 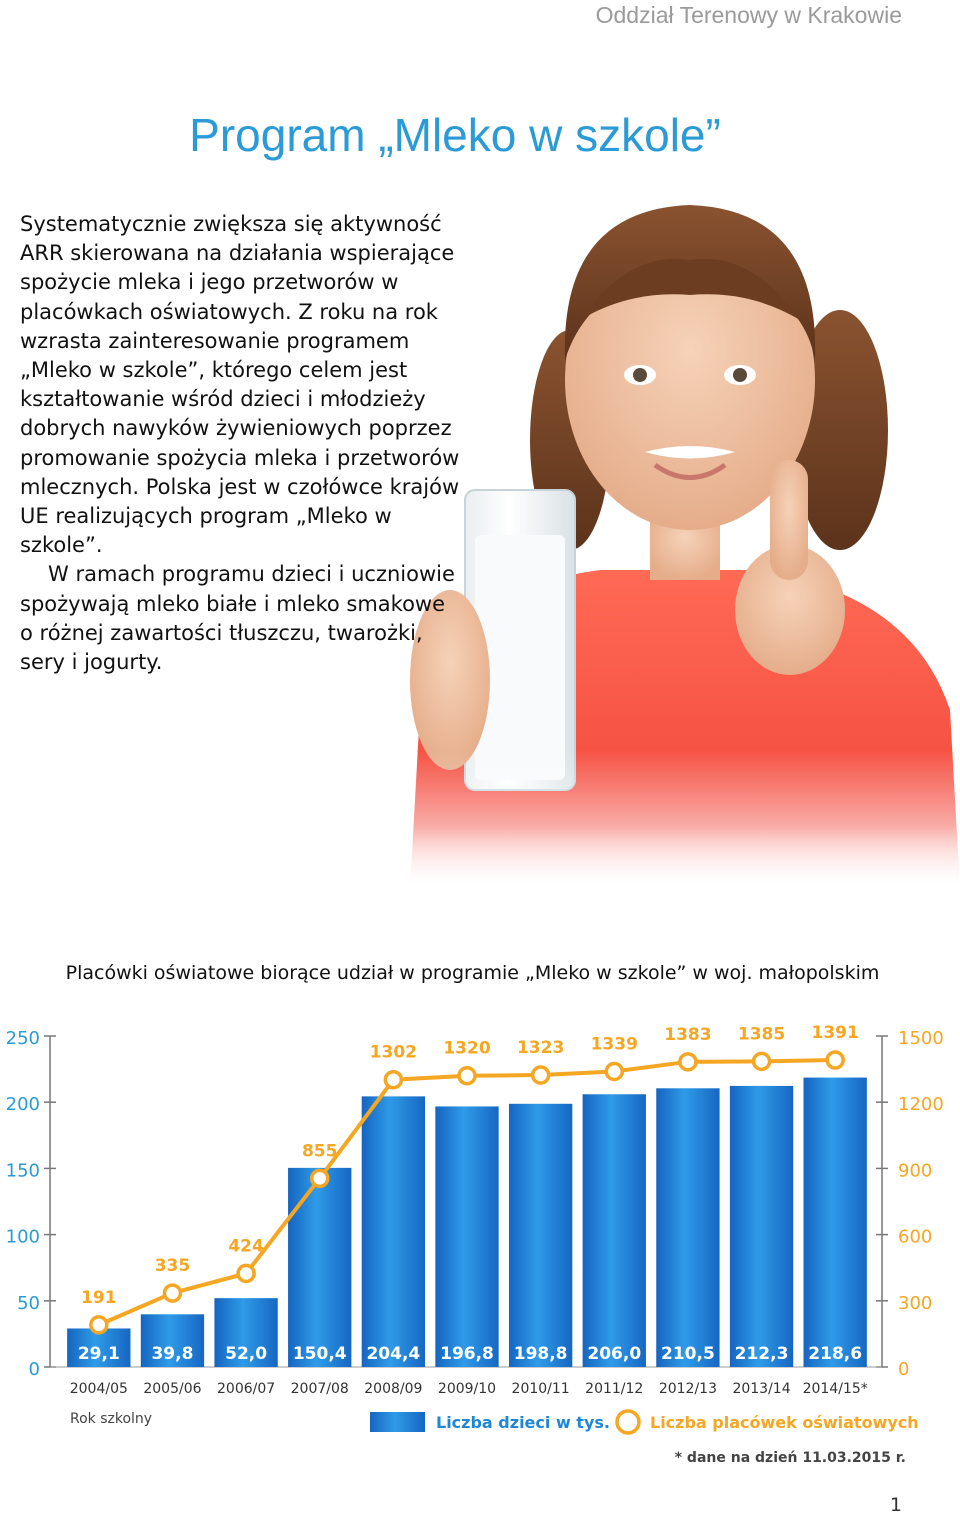 I want to click on line-value-label: 1320, so click(x=466, y=1049).